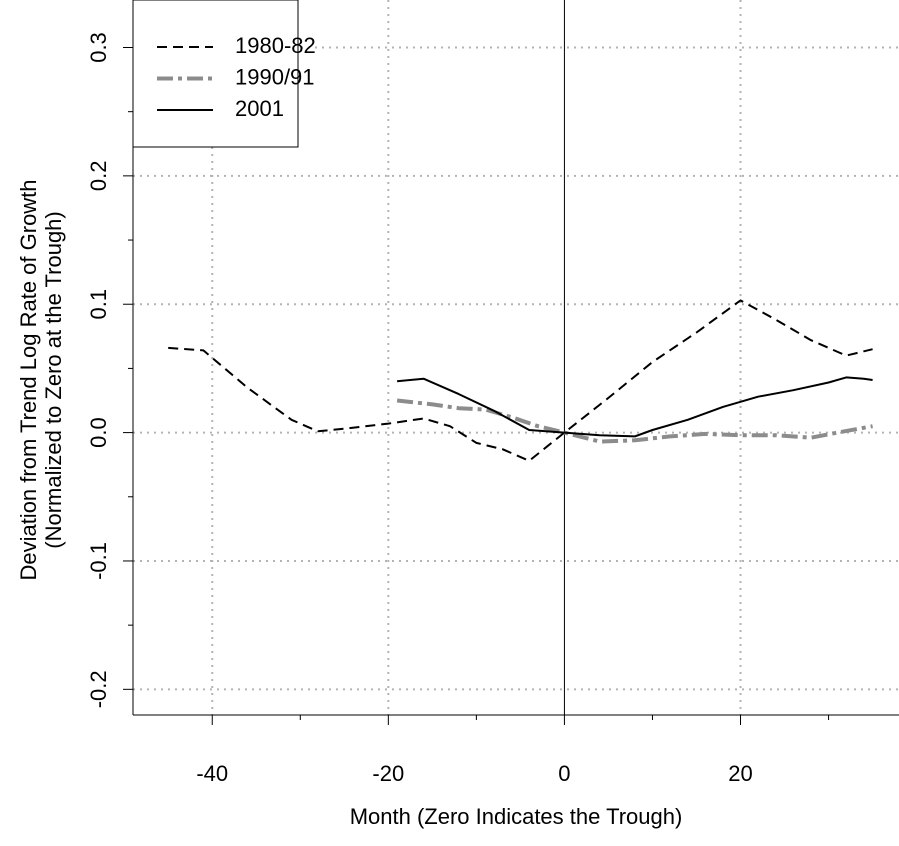 This screenshot has height=846, width=899. Describe the element at coordinates (98, 689) in the screenshot. I see `y-tick-label: -0.2` at that location.